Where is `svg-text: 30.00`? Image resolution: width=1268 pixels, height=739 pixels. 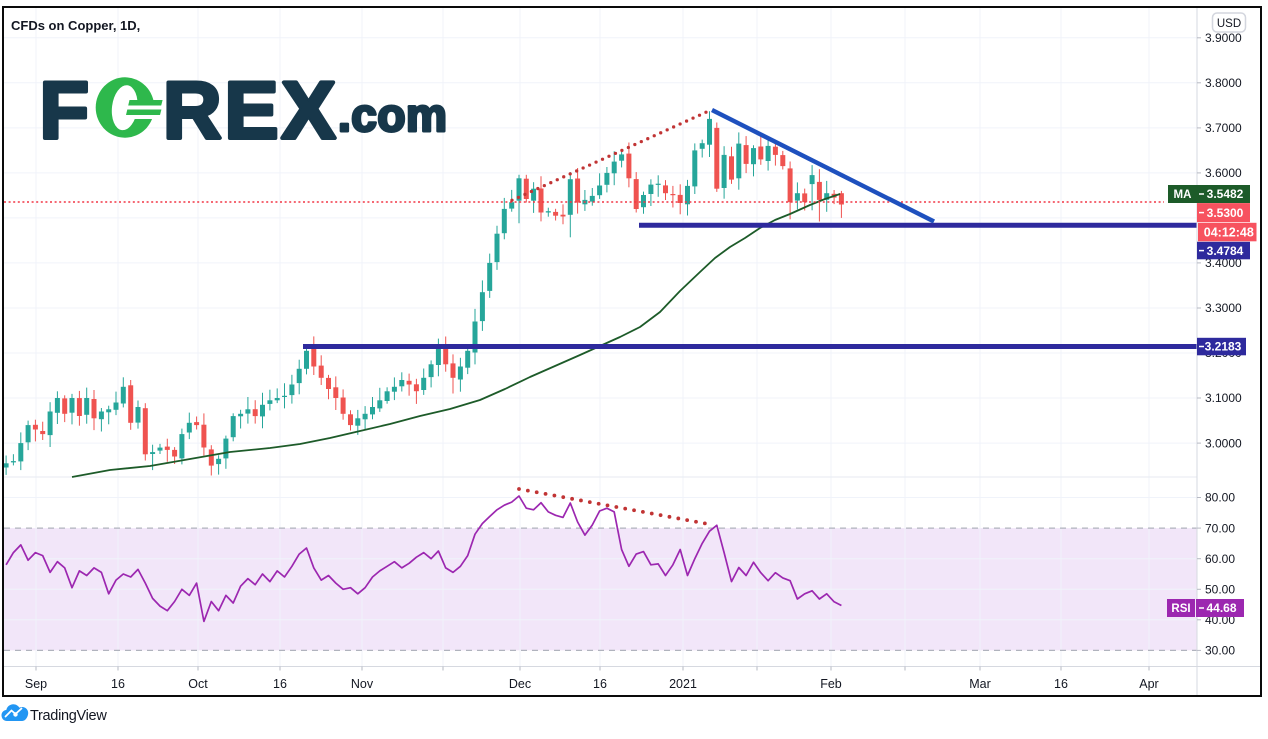
svg-text: 30.00 is located at coordinates (1220, 651).